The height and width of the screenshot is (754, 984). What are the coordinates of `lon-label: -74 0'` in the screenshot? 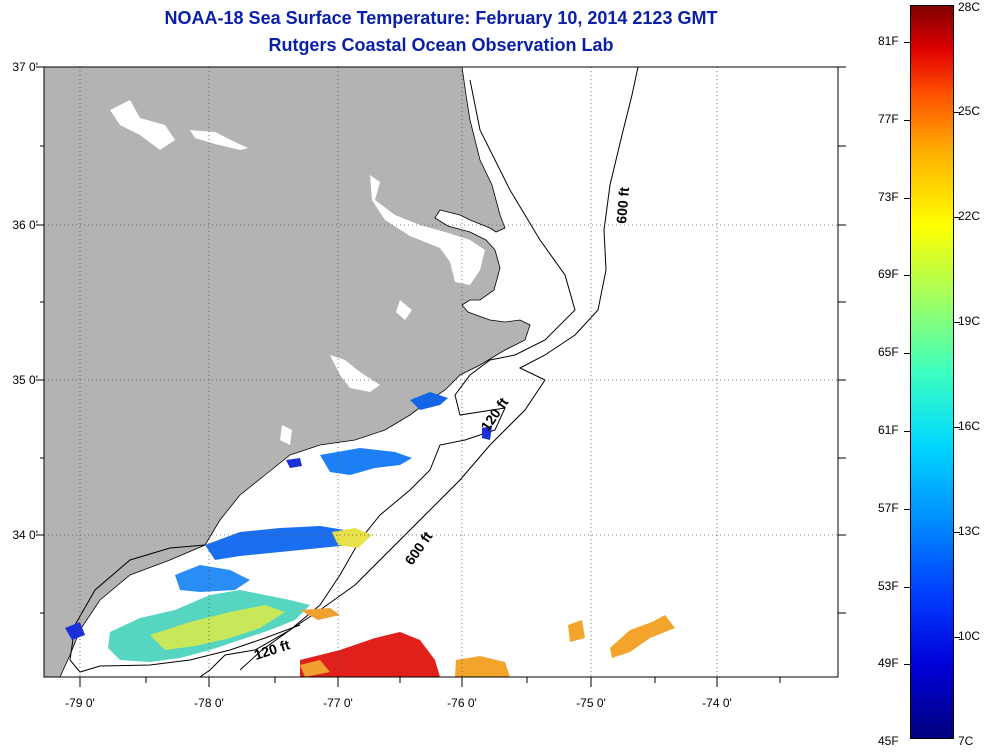 It's located at (717, 703).